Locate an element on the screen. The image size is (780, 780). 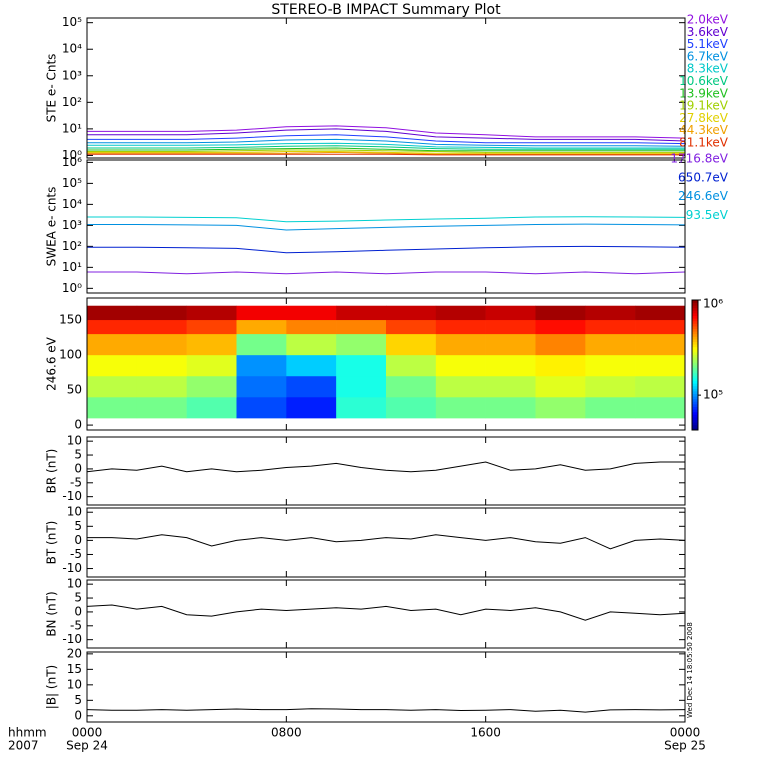
chart-title: STEREO-B IMPACT Summary Plot is located at coordinates (386, 10).